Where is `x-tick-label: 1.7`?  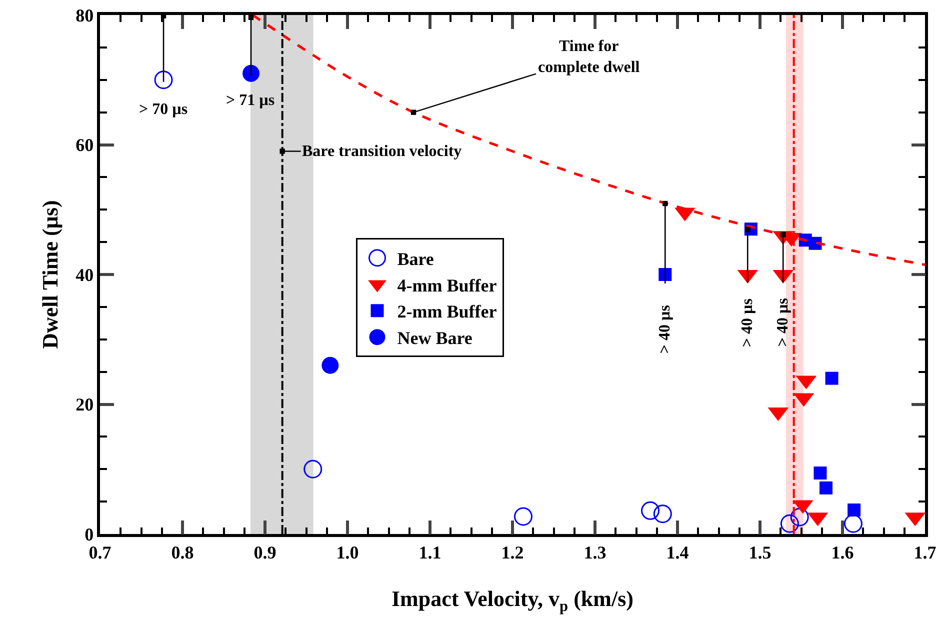
x-tick-label: 1.7 is located at coordinates (925, 552).